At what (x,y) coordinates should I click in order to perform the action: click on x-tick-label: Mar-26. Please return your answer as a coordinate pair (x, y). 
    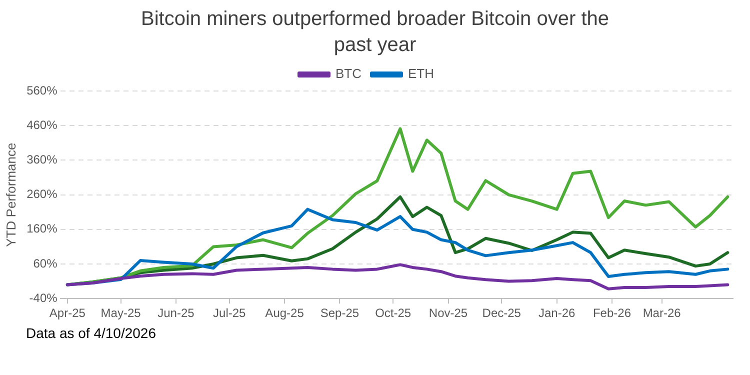
    Looking at the image, I should click on (662, 313).